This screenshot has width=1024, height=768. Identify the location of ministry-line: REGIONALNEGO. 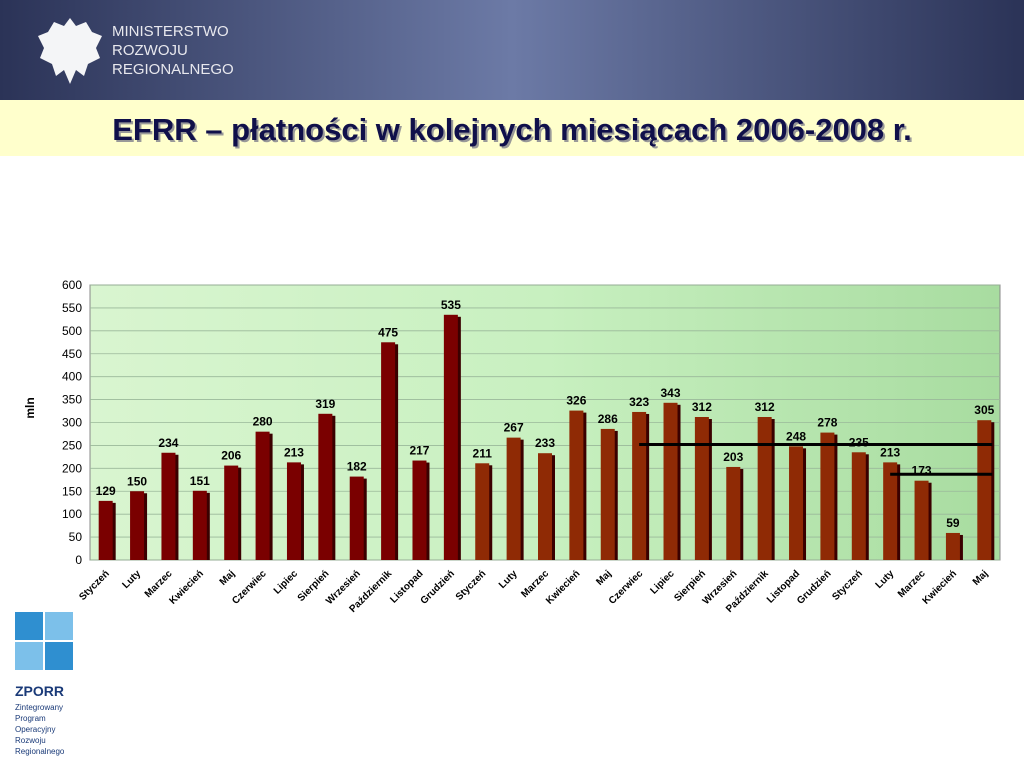
(173, 69).